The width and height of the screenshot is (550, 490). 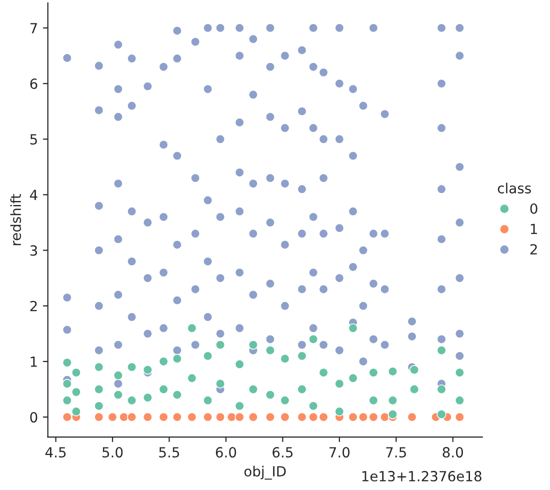 I want to click on legend-label: 0, so click(x=534, y=208).